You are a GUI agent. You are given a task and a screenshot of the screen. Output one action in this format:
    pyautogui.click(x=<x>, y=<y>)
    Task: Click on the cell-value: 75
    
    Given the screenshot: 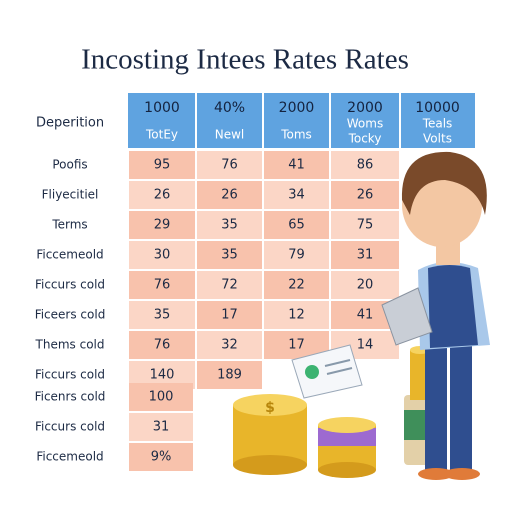 What is the action you would take?
    pyautogui.click(x=365, y=225)
    